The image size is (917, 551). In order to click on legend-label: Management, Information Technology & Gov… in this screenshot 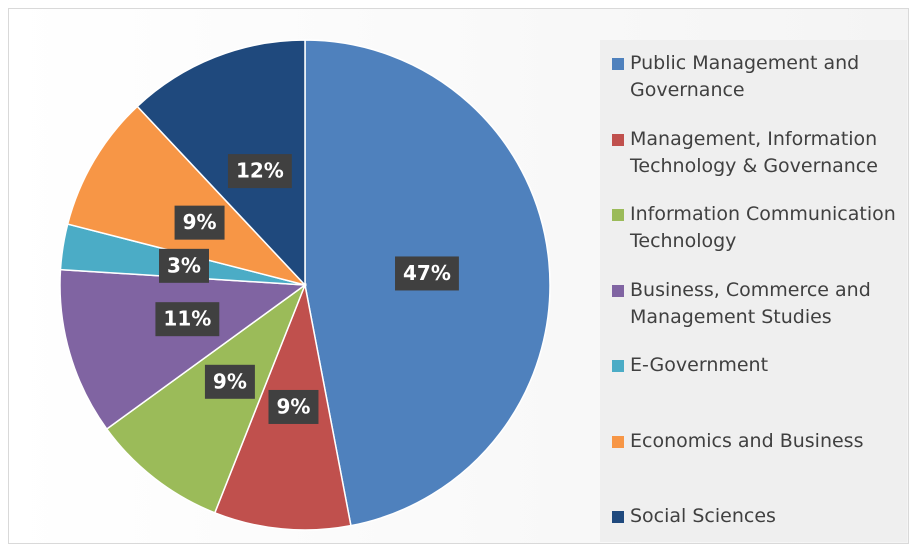, I will do `click(754, 152)`.